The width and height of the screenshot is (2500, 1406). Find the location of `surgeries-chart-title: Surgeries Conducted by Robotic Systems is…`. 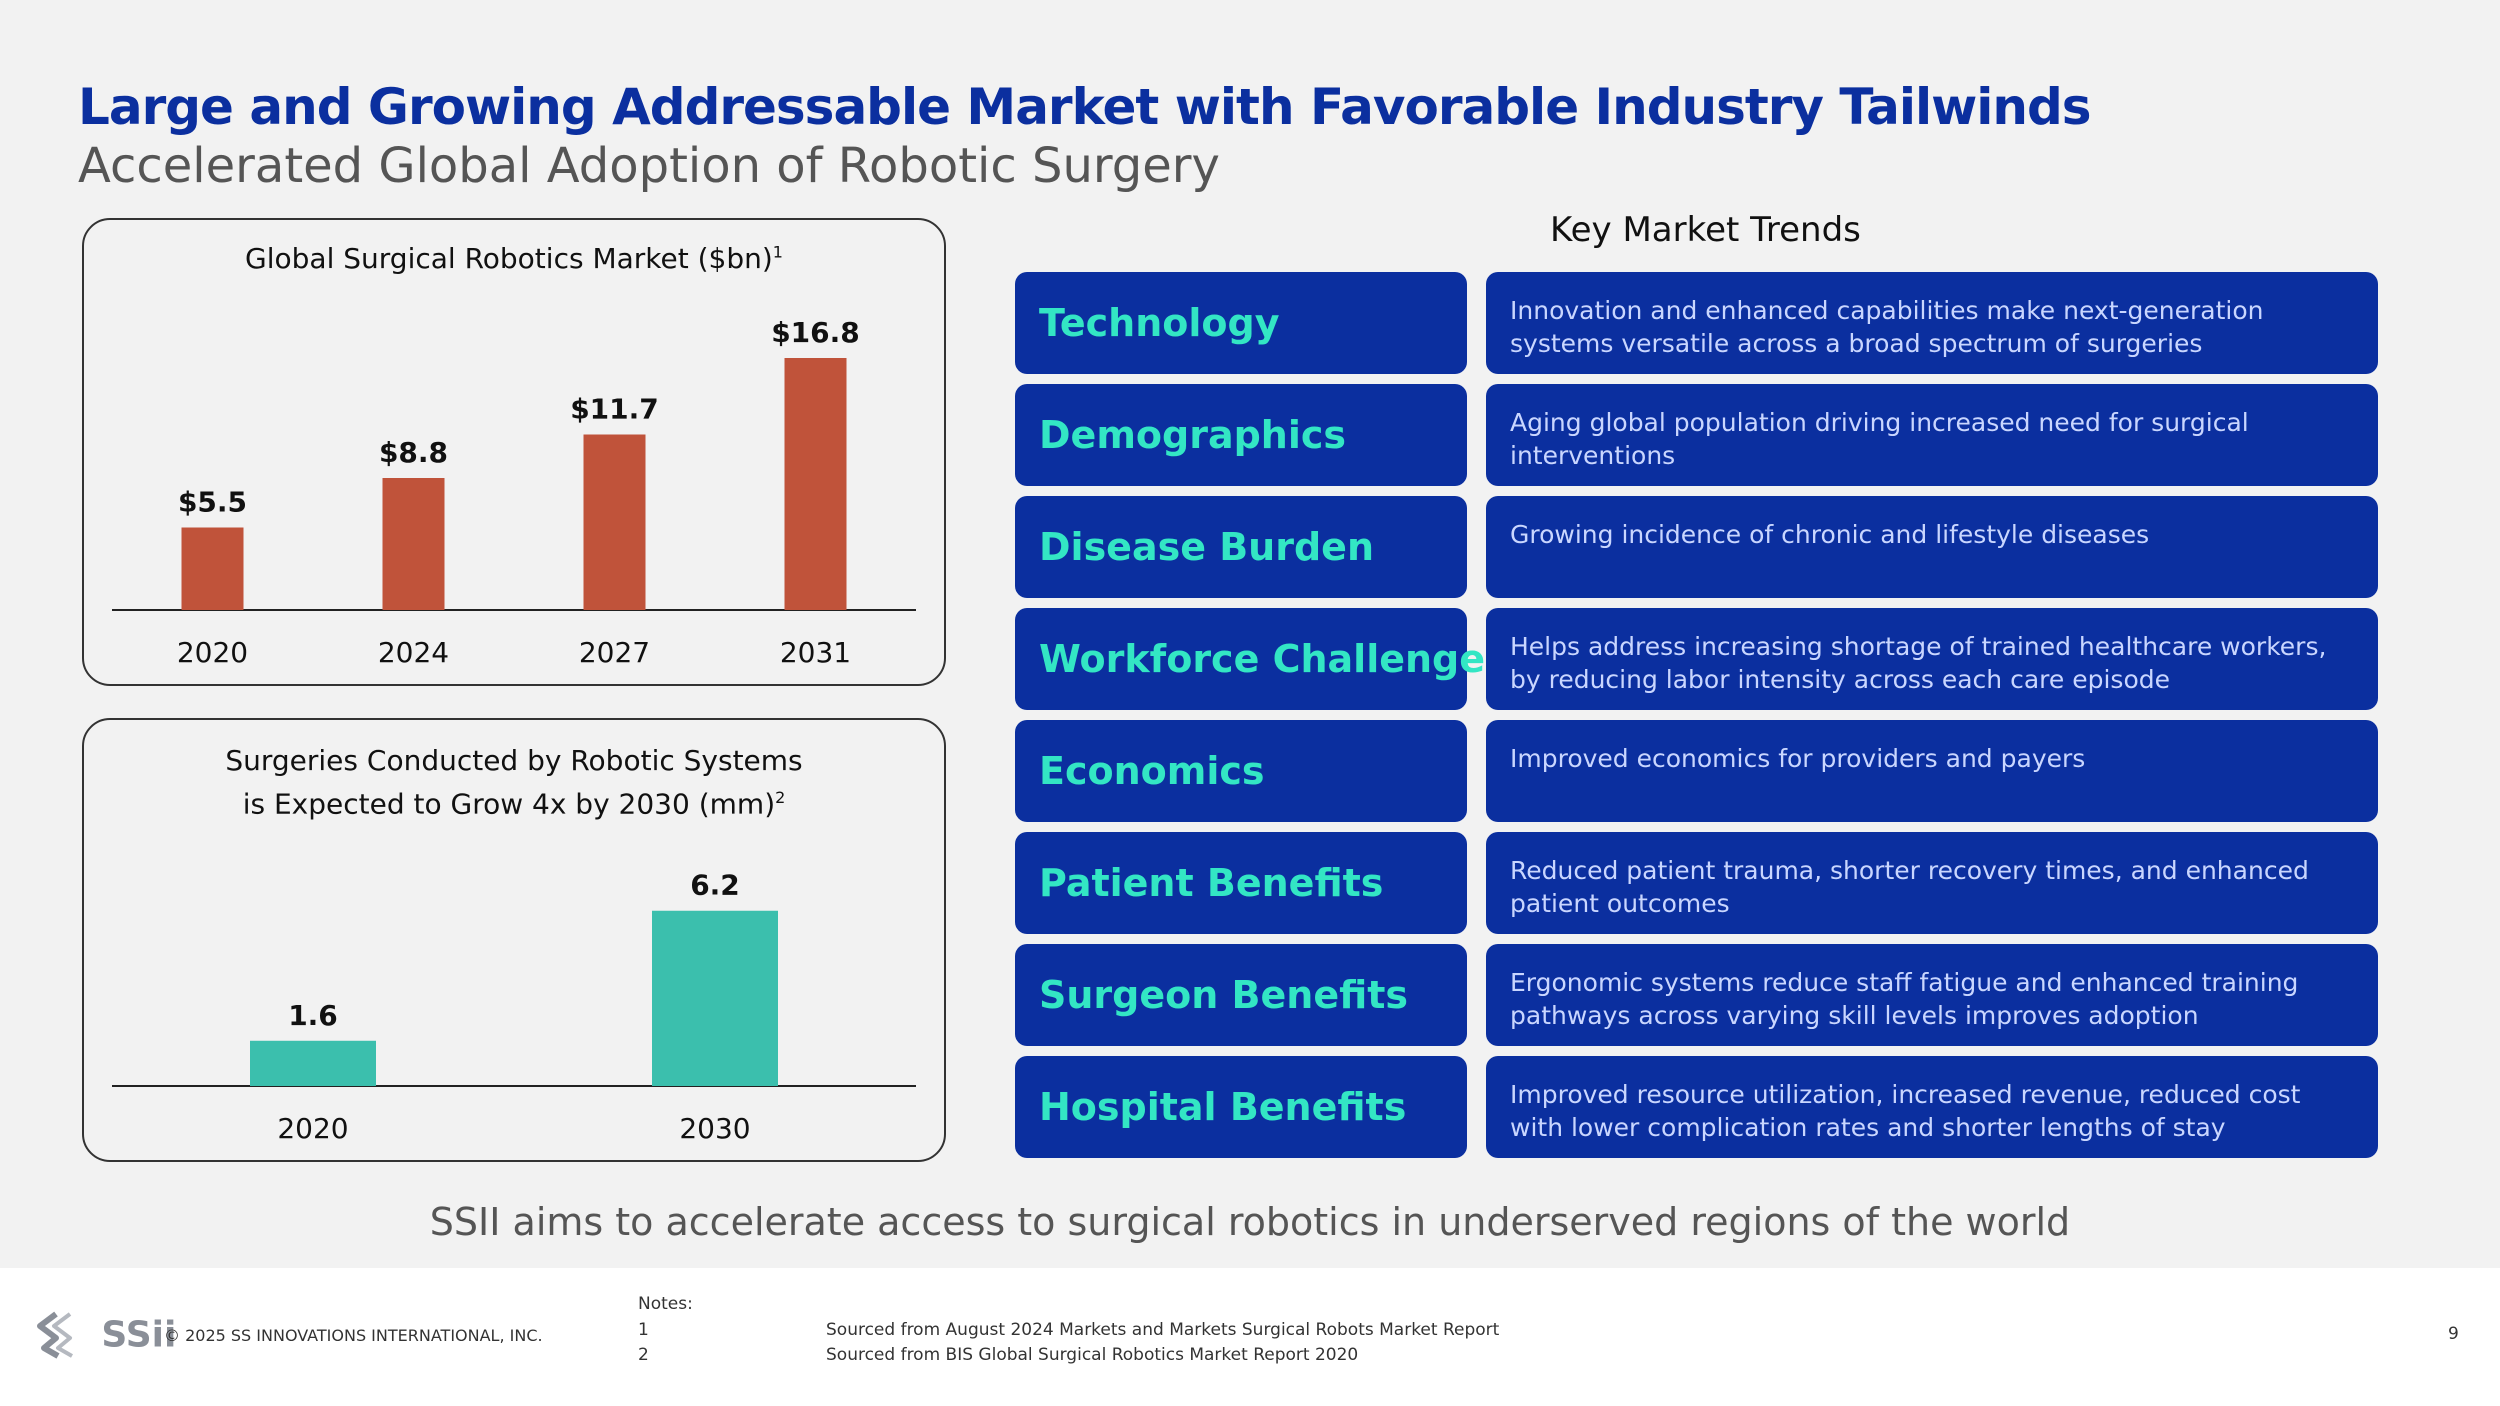

surgeries-chart-title: Surgeries Conducted by Robotic Systems is… is located at coordinates (514, 782).